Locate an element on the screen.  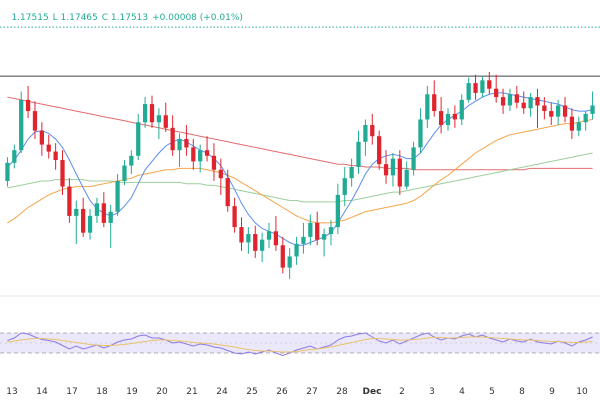
x-tick-label: 10 is located at coordinates (582, 392).